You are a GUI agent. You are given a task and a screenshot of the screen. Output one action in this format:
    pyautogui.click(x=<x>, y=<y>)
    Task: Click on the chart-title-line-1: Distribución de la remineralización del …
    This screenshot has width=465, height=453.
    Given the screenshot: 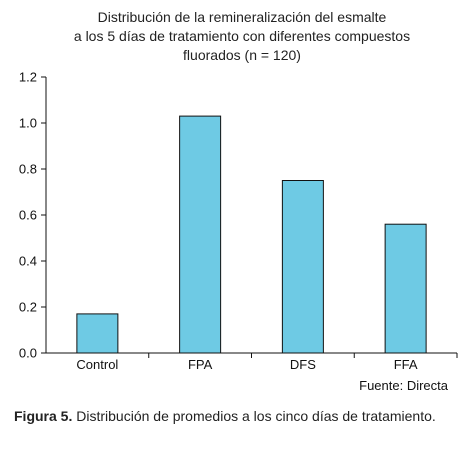 What is the action you would take?
    pyautogui.click(x=242, y=17)
    